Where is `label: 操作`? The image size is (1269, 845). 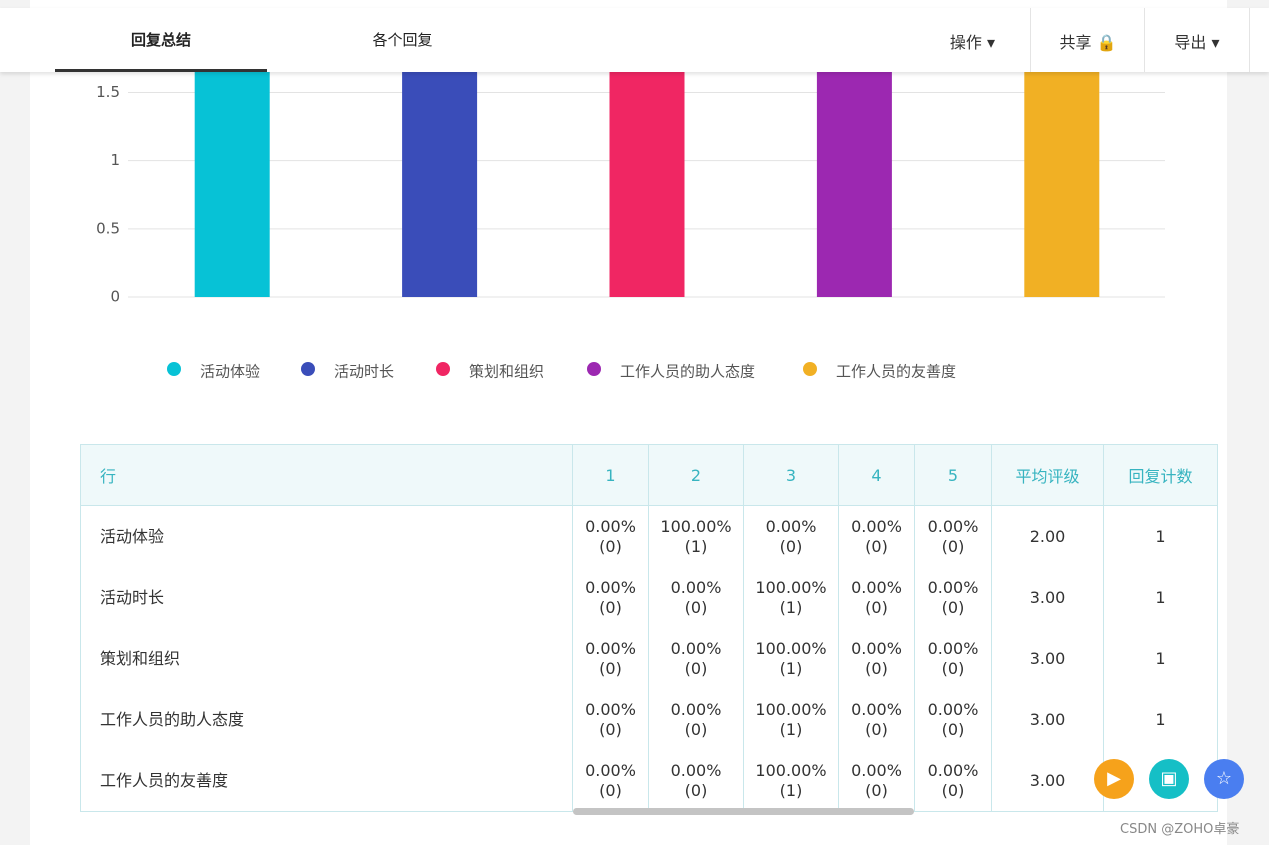
label: 操作 is located at coordinates (965, 42).